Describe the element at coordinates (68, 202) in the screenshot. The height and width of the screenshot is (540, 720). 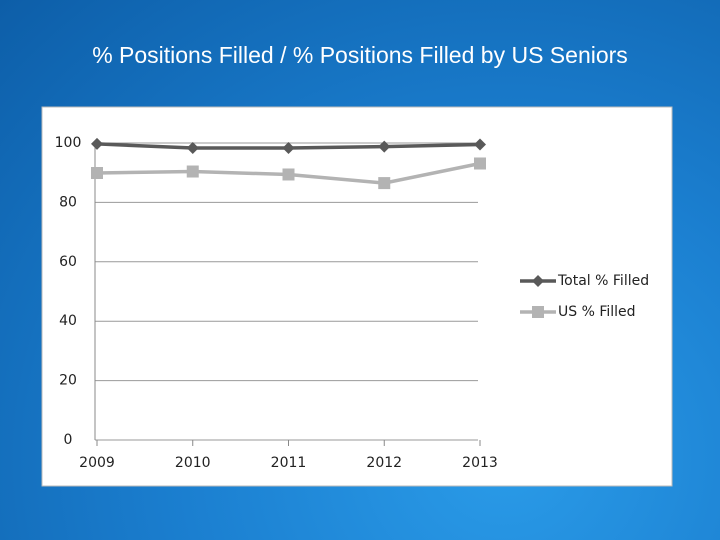
I see `y-tick-label: 80` at that location.